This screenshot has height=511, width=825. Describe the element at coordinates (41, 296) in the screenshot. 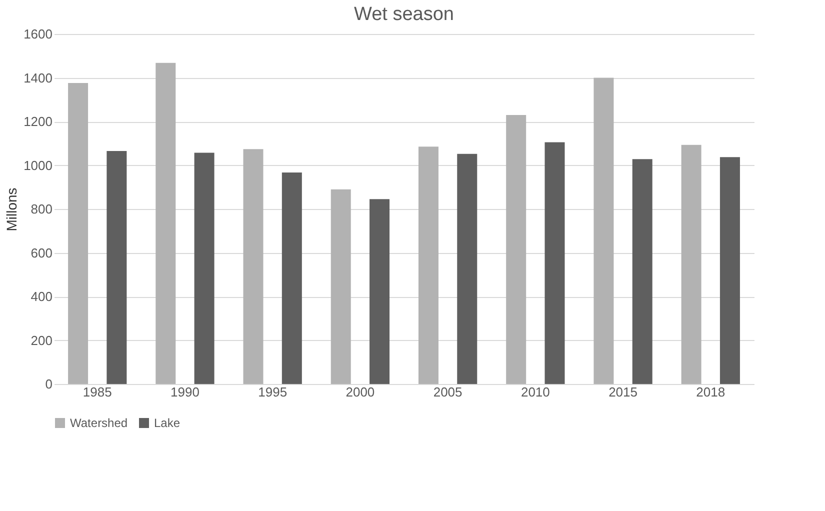

I see `y-tick-label: 400` at that location.